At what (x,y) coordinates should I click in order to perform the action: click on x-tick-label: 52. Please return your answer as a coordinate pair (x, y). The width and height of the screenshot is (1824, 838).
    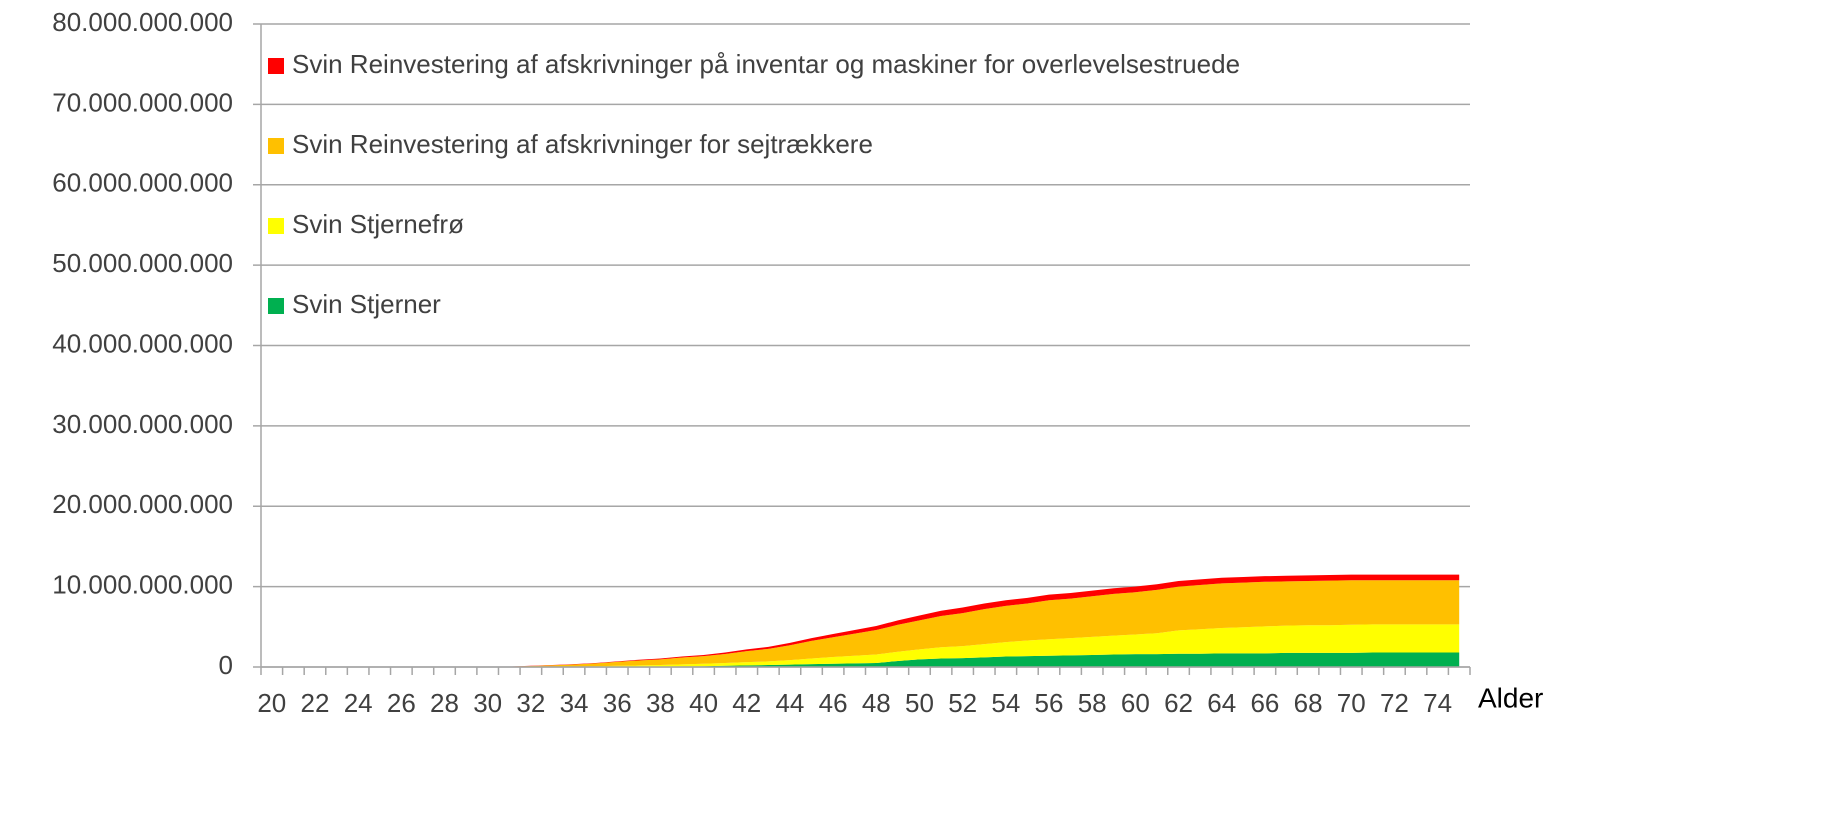
    Looking at the image, I should click on (962, 703).